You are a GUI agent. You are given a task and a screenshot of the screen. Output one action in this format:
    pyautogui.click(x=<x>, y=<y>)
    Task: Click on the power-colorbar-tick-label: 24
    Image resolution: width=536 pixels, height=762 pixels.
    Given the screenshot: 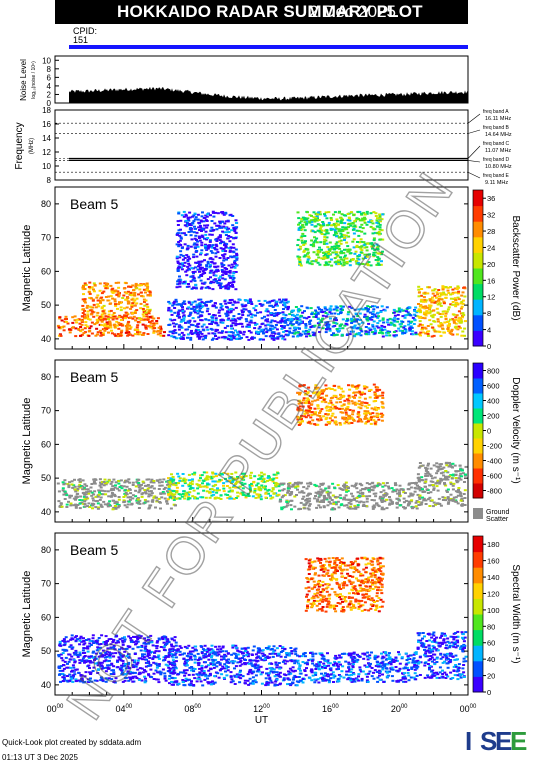 What is the action you would take?
    pyautogui.click(x=491, y=247)
    